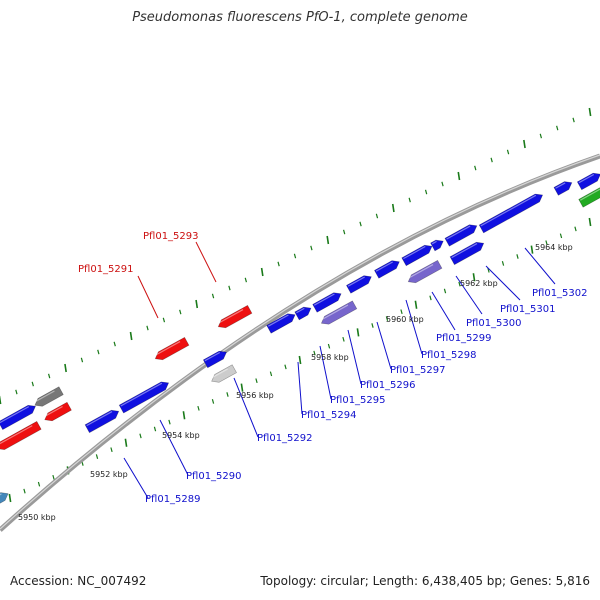  I want to click on gene-label: Pfl01_5302, so click(560, 293).